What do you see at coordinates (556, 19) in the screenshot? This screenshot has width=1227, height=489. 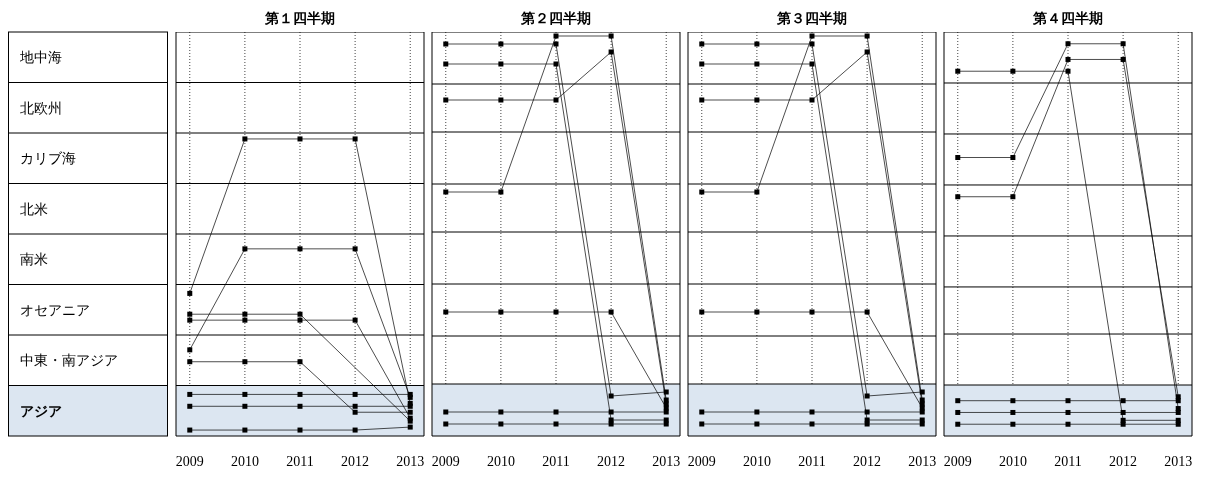 I see `chart-title: 第２四半期` at bounding box center [556, 19].